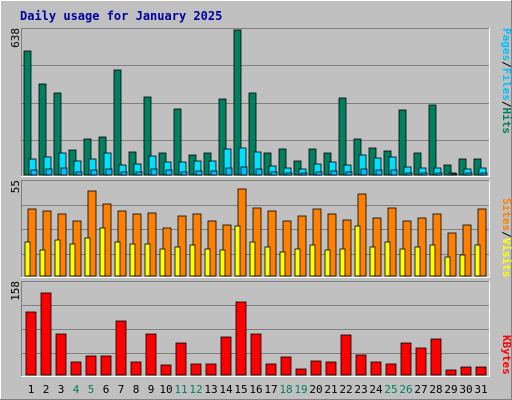  Describe the element at coordinates (270, 389) in the screenshot. I see `day-label: 17` at that location.